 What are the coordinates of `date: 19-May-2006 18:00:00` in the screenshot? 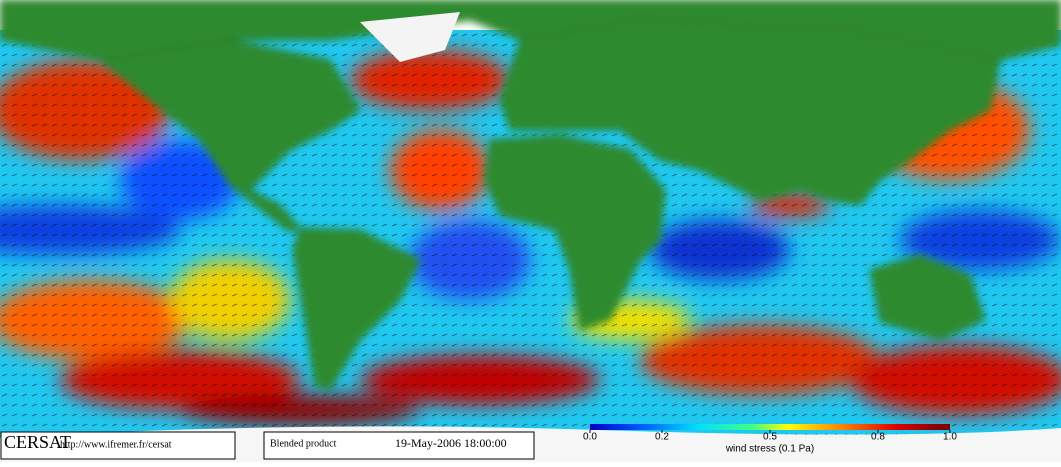 It's located at (451, 443).